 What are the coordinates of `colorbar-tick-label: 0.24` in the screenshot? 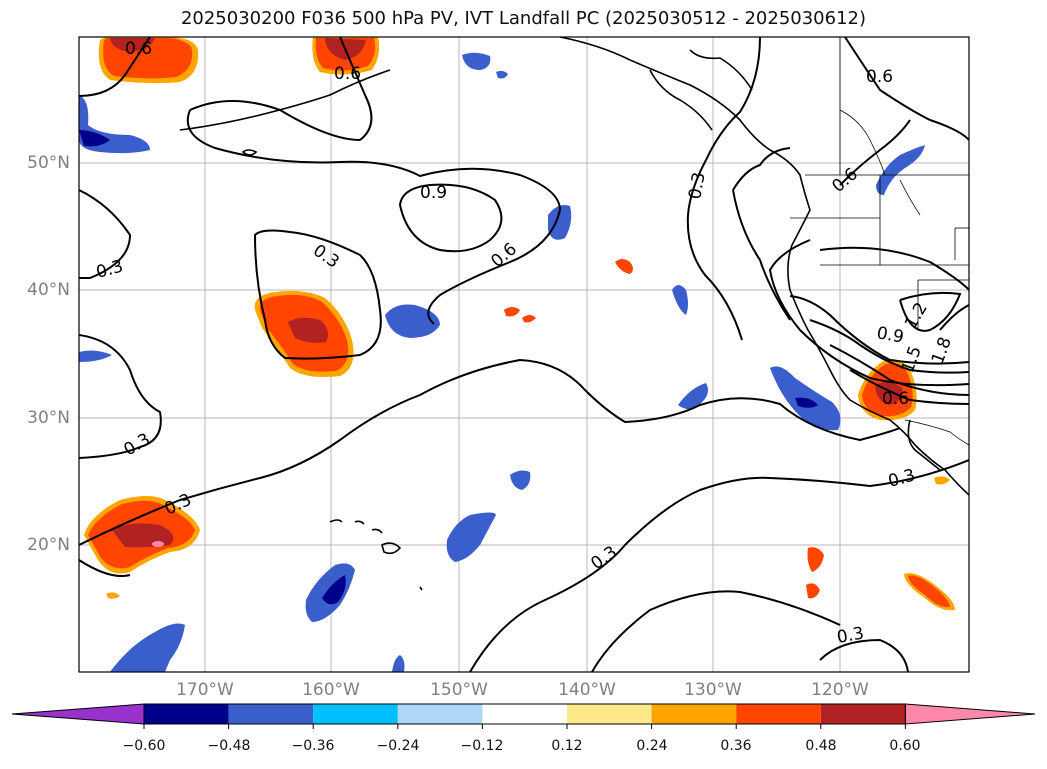 It's located at (652, 746).